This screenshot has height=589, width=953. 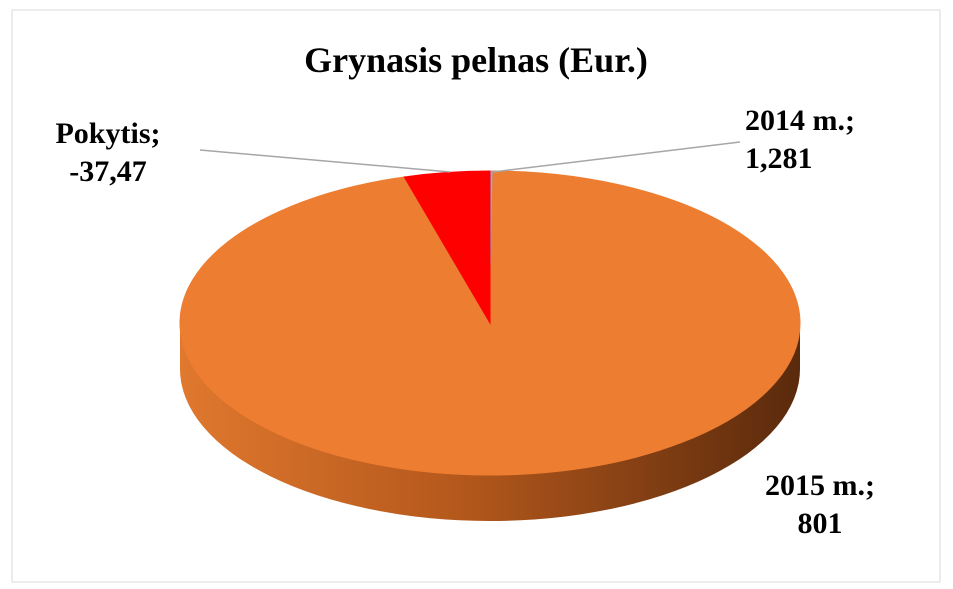 What do you see at coordinates (795, 120) in the screenshot?
I see `label-category: 2014 m.` at bounding box center [795, 120].